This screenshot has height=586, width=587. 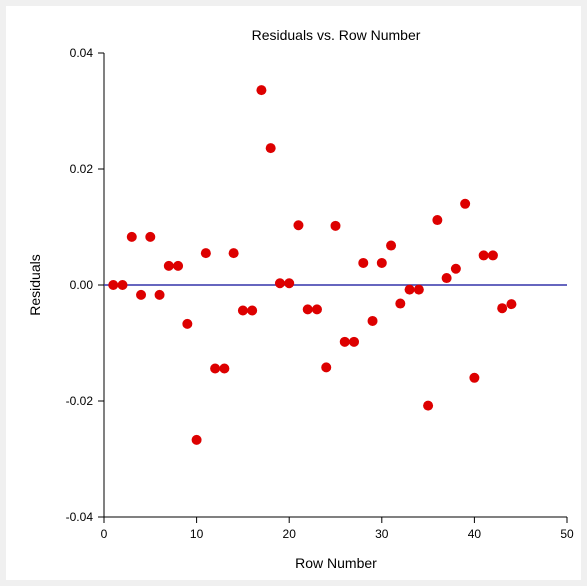 I want to click on y-tick-label: 0.00, so click(x=82, y=285).